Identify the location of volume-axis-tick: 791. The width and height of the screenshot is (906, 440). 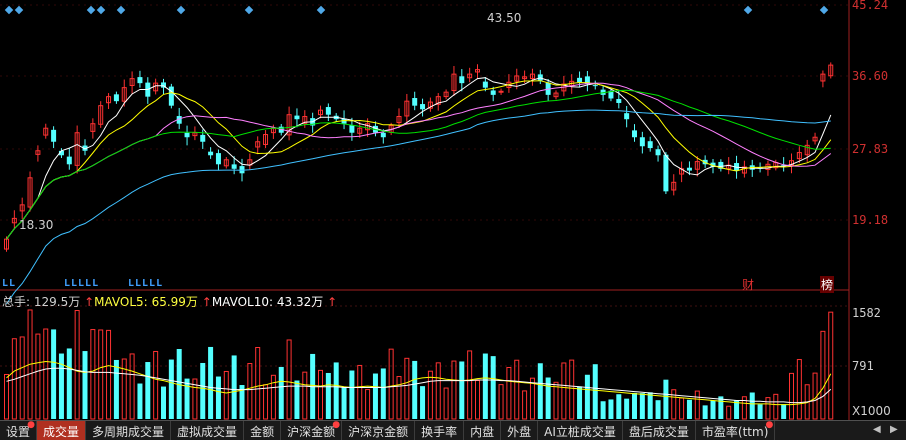
(863, 366).